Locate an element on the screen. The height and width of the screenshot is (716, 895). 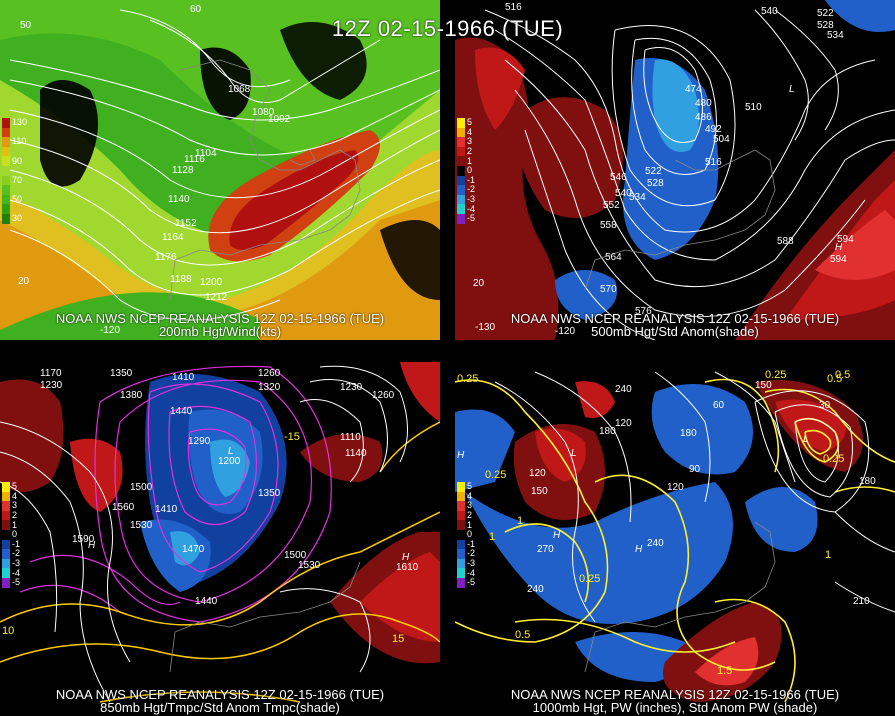
contour-label: 510 is located at coordinates (753, 107).